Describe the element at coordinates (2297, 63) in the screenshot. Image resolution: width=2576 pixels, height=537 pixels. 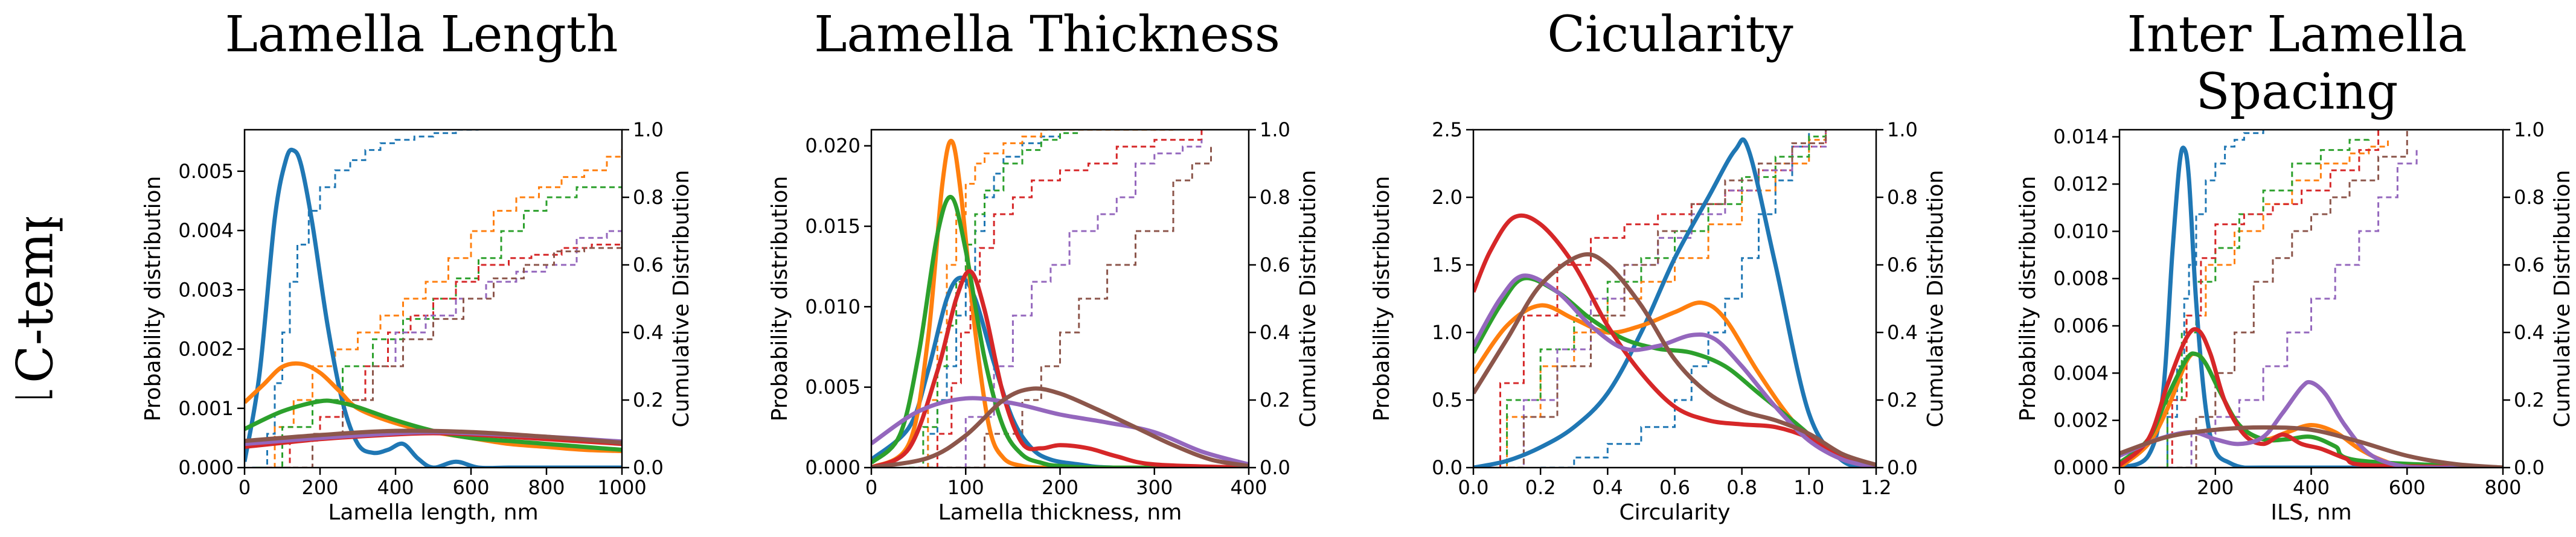
I see `panel-title-4: Inter Lamella Spacing` at that location.